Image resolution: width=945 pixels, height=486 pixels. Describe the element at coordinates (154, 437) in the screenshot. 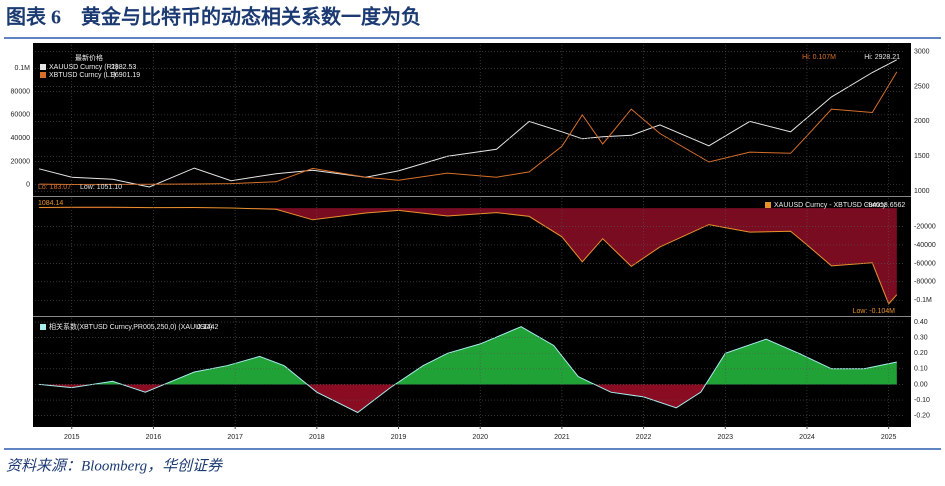

I see `x-tick-label: 2016` at that location.